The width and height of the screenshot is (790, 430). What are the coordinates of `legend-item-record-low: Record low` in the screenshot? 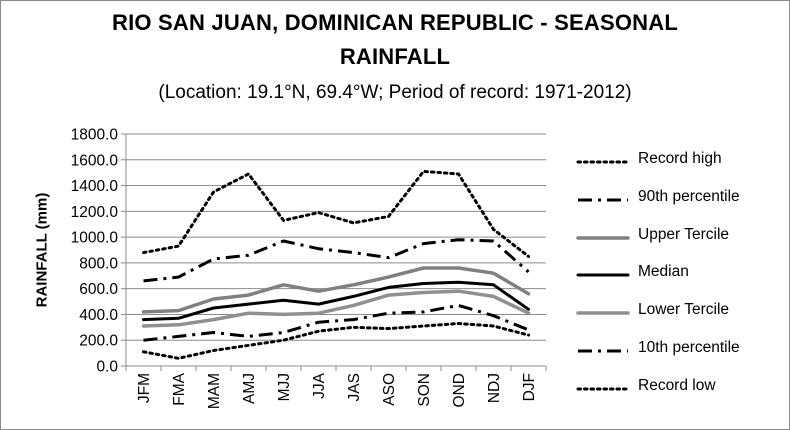 It's located at (679, 394).